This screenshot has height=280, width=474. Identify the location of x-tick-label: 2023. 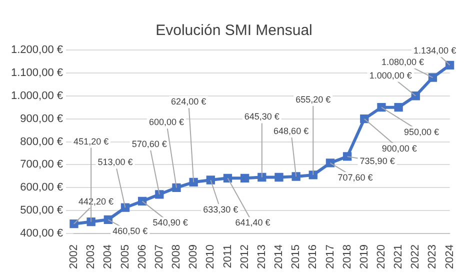
(432, 257).